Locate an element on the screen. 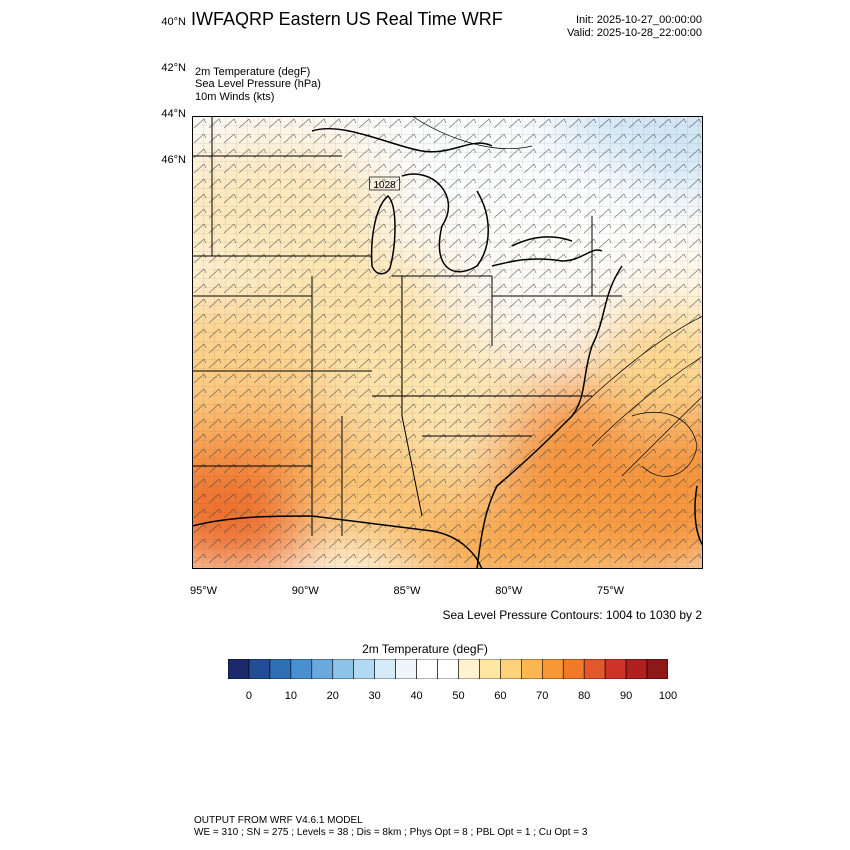  footer-model: OUTPUT FROM WRF V4.6.1 MODEL is located at coordinates (278, 820).